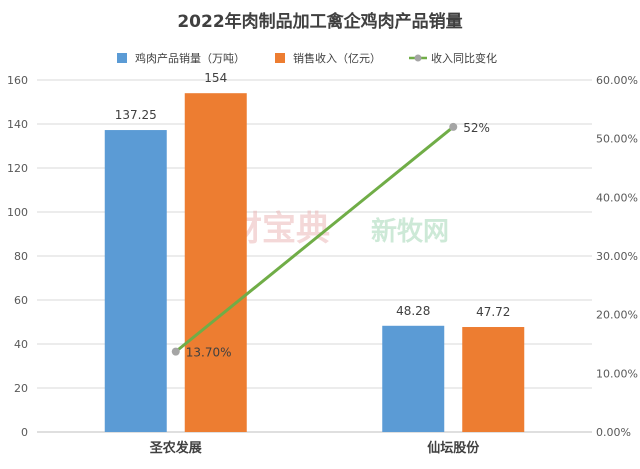  I want to click on left-tick-label: 20, so click(21, 388).